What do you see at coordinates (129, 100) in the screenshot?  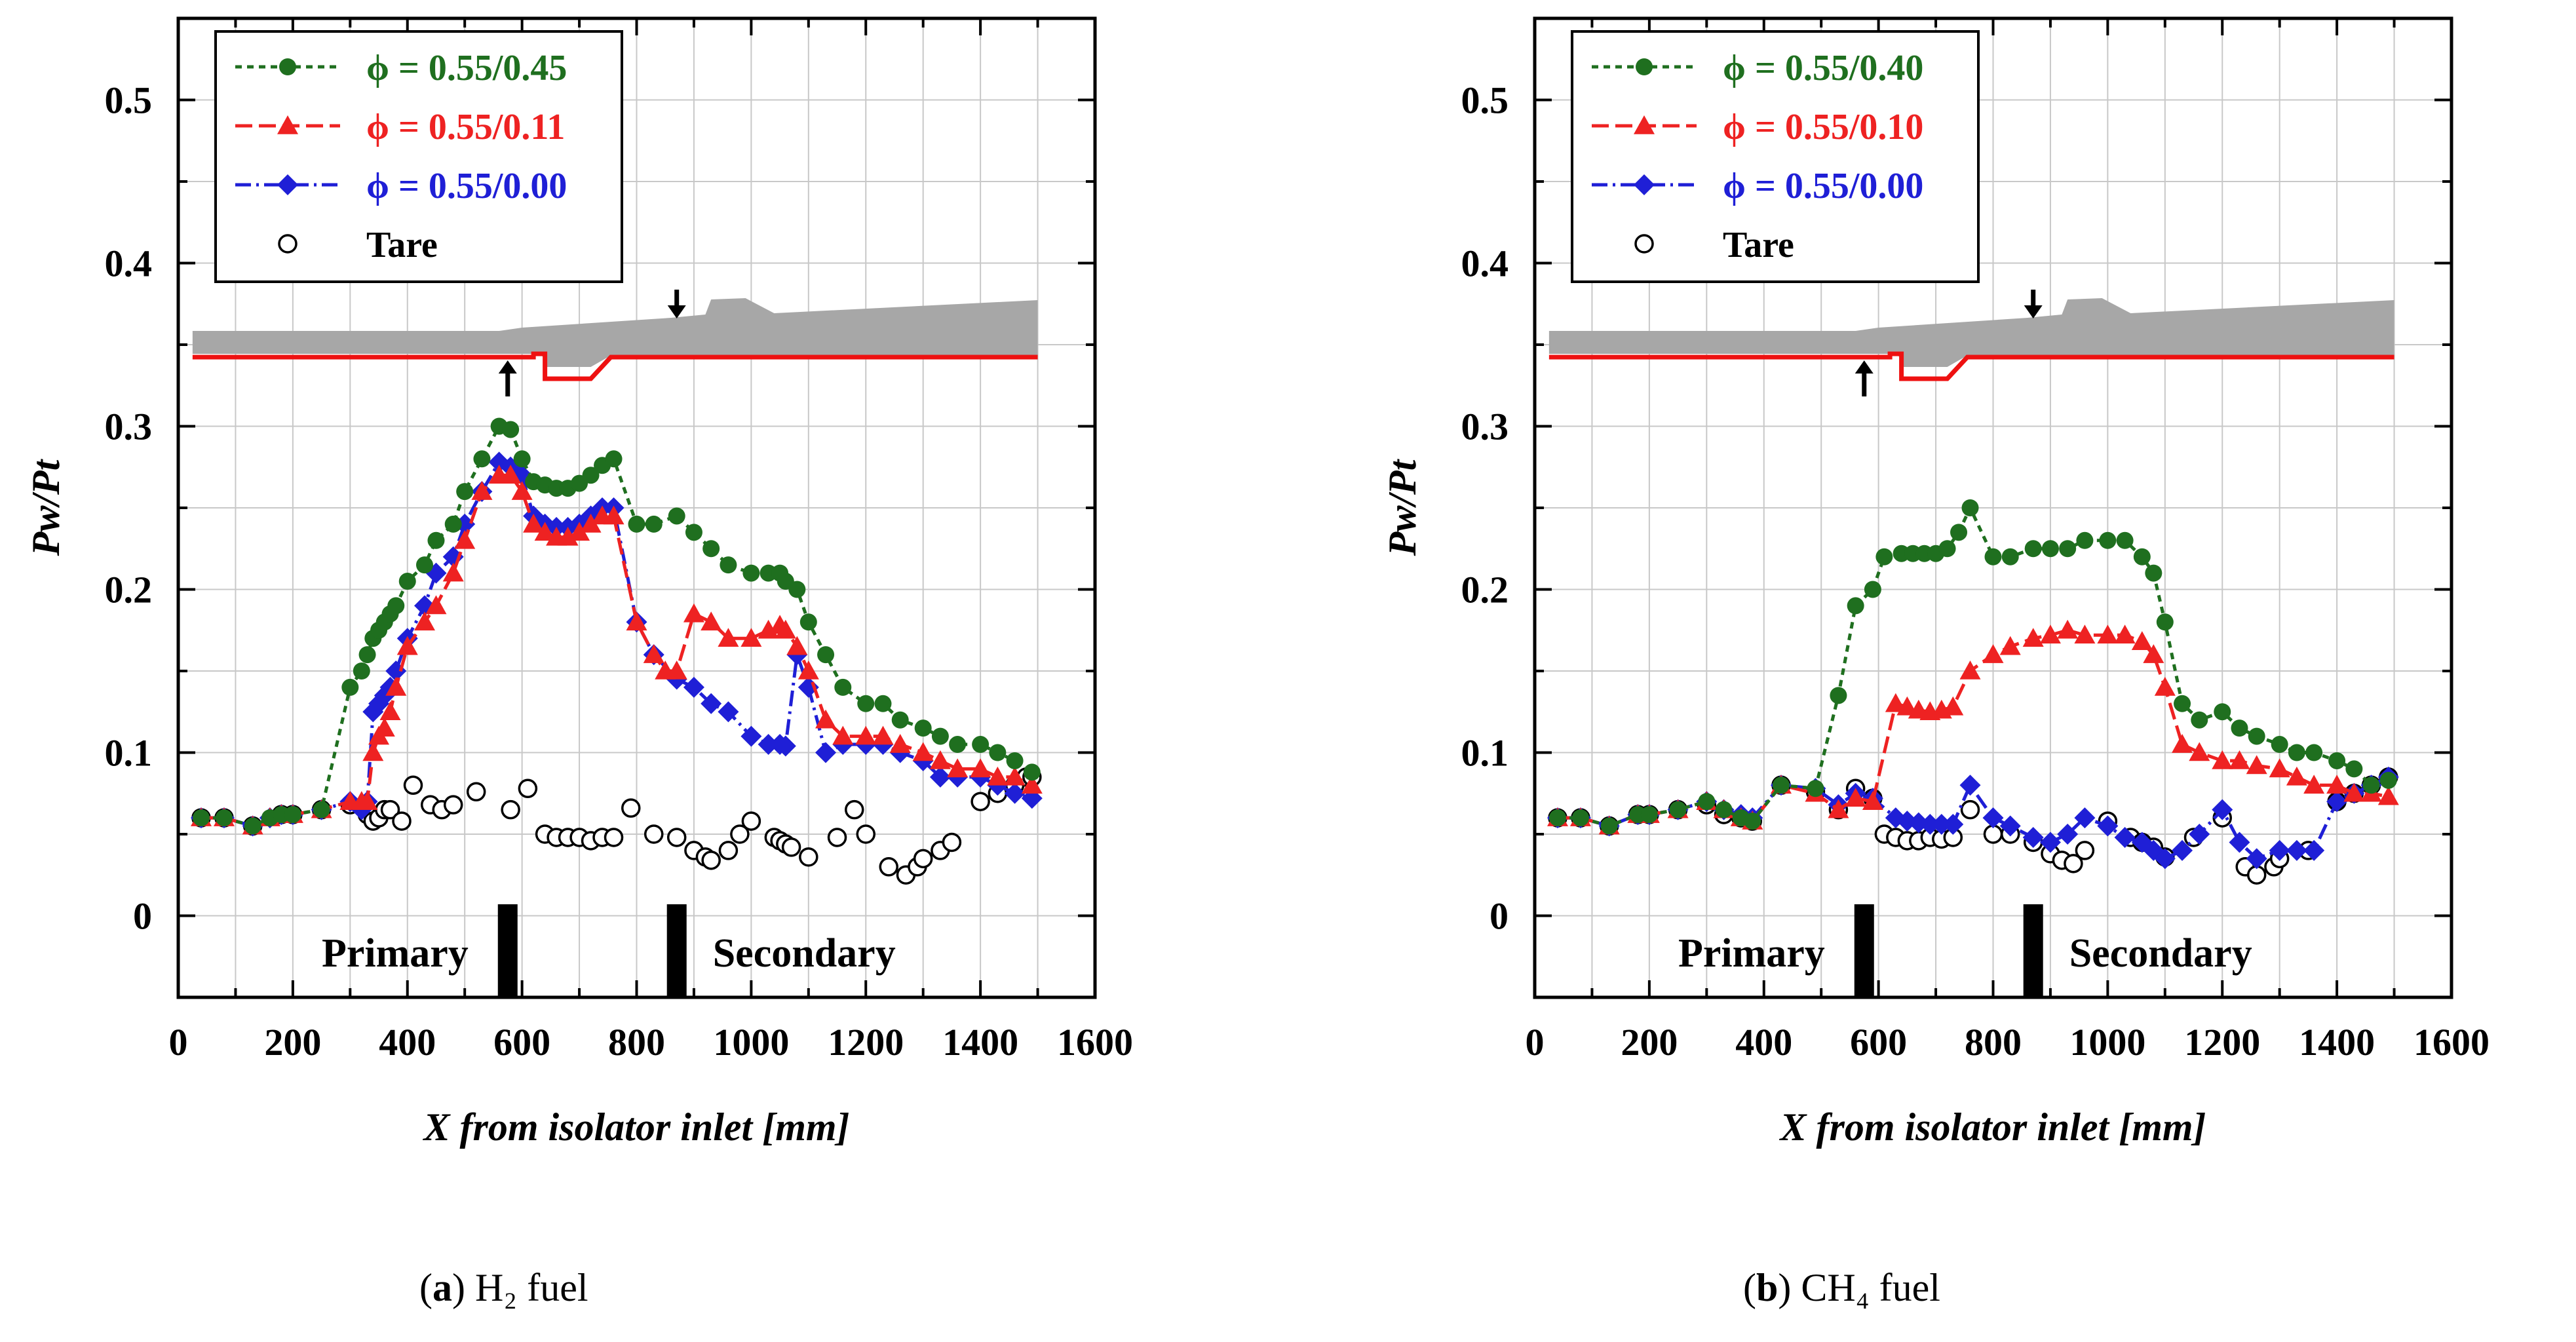 I see `y-tick-label: 0.5` at bounding box center [129, 100].